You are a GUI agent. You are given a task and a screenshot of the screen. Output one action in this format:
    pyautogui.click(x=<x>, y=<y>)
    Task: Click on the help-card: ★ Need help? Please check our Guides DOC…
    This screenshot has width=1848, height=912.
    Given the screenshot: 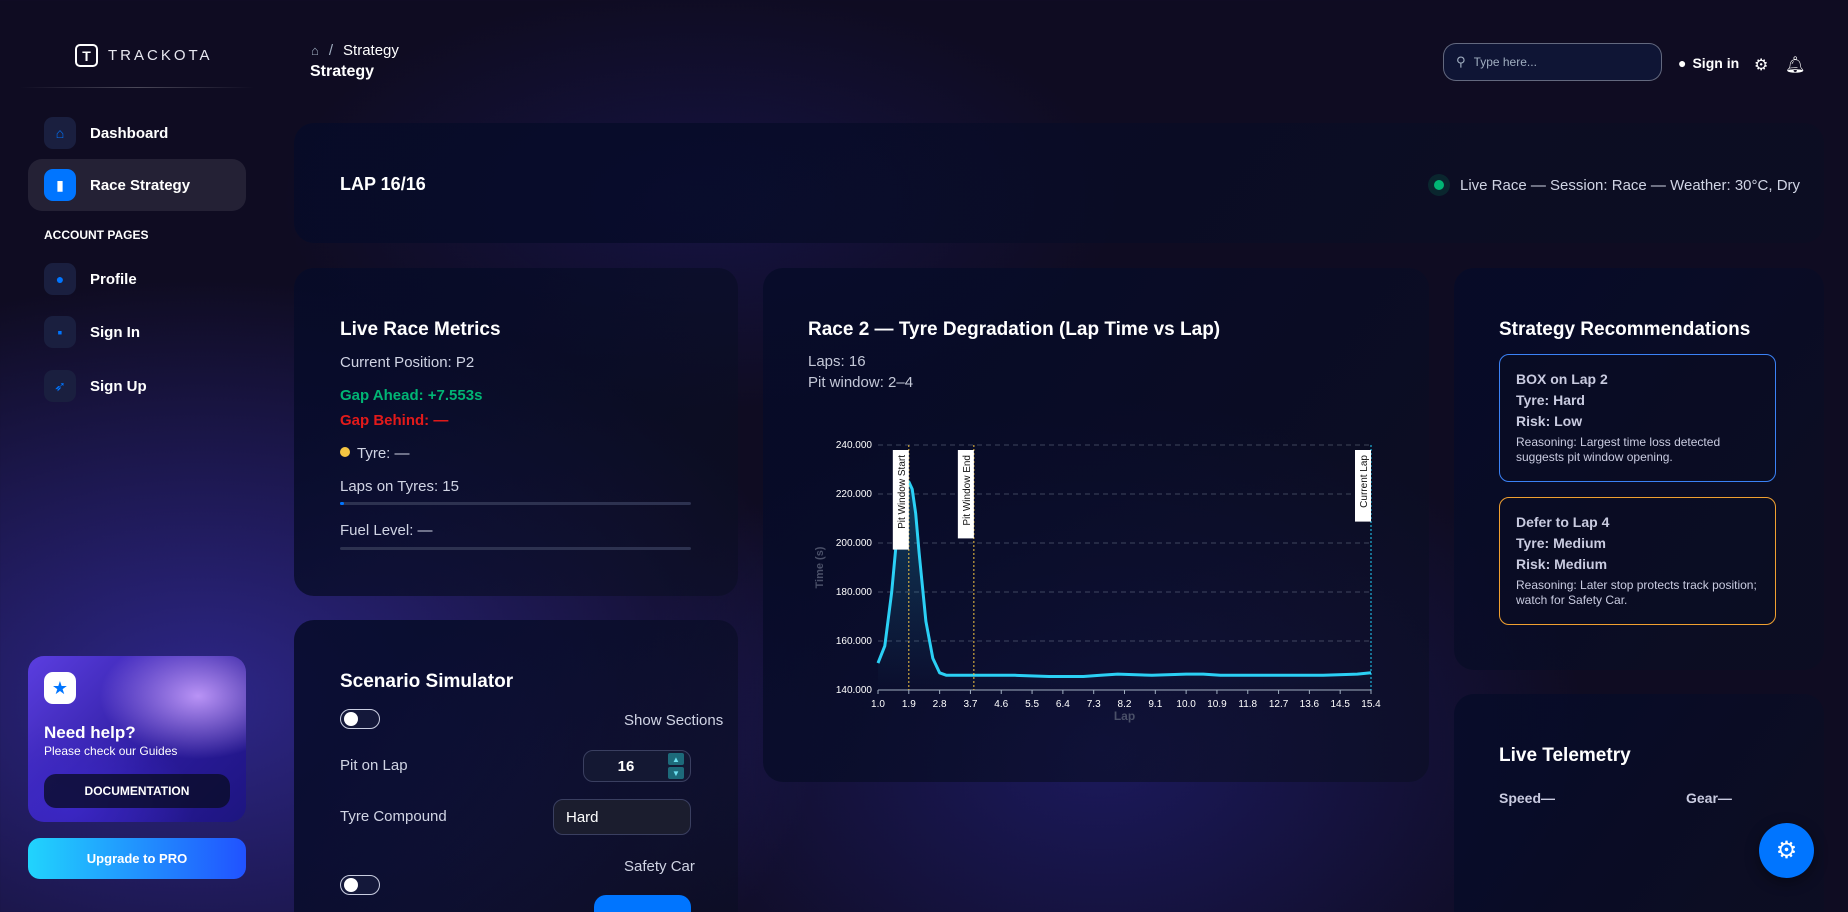 What is the action you would take?
    pyautogui.click(x=137, y=739)
    